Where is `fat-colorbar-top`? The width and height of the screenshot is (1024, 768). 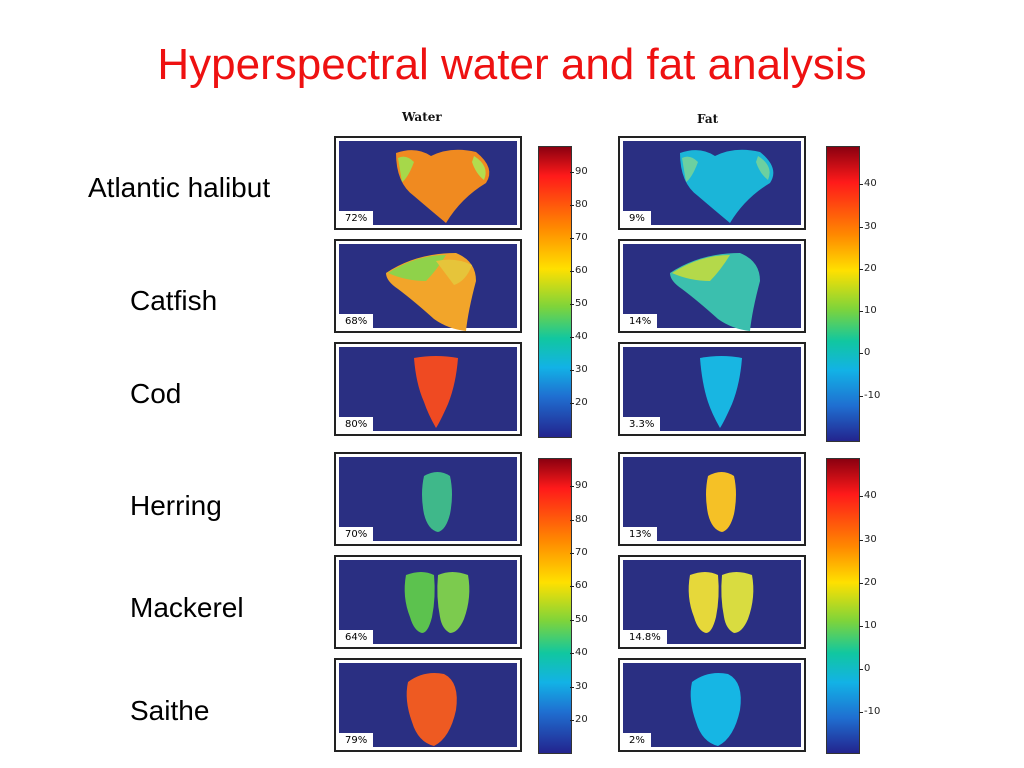 fat-colorbar-top is located at coordinates (843, 294).